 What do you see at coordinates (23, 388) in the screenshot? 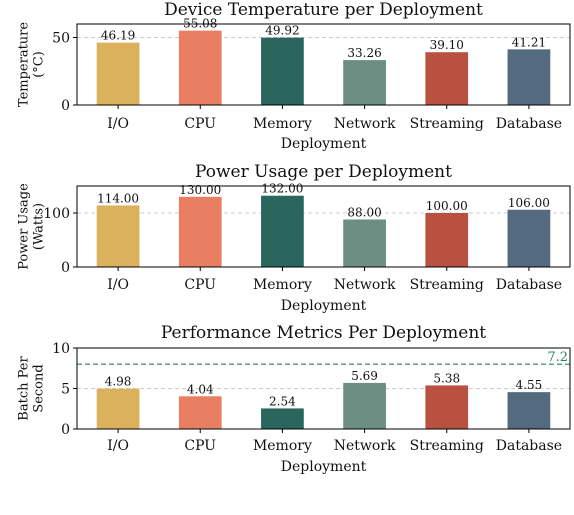
I see `y-axis-label-line: Batch Per` at bounding box center [23, 388].